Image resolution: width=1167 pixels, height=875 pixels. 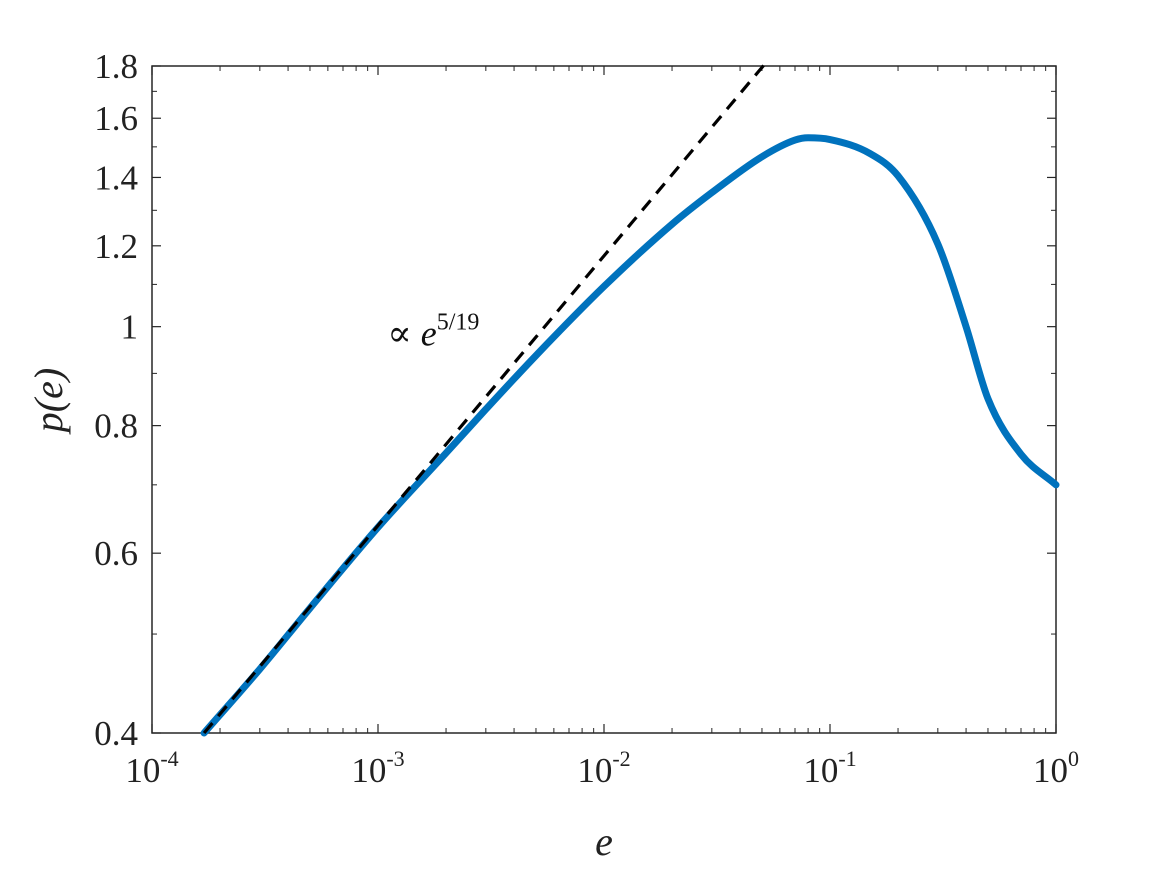 I want to click on y-tick-label: 0.6, so click(x=116, y=553).